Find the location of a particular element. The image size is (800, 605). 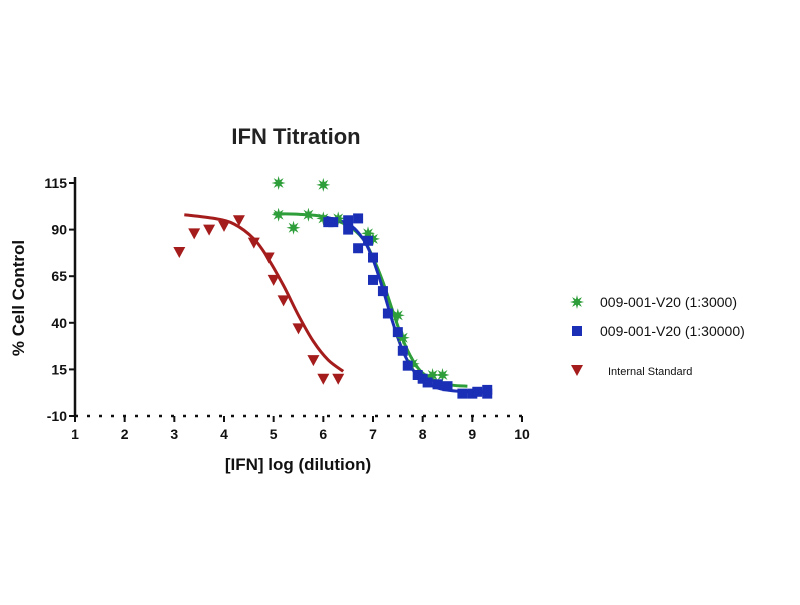

data-points is located at coordinates (333, 287).